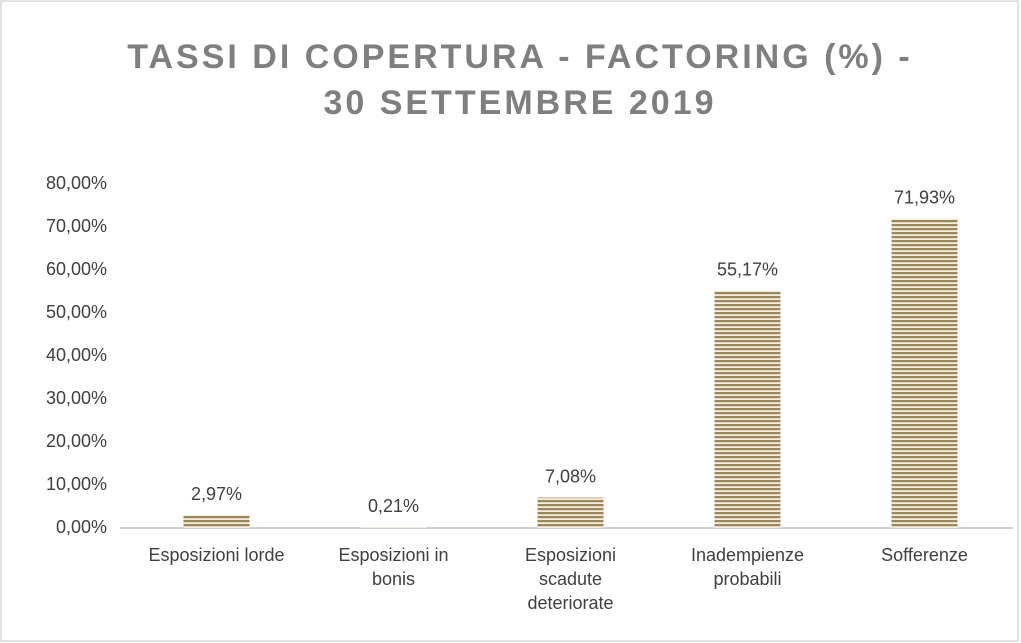 This screenshot has width=1021, height=643. Describe the element at coordinates (570, 476) in the screenshot. I see `data-label: 7,08%` at that location.